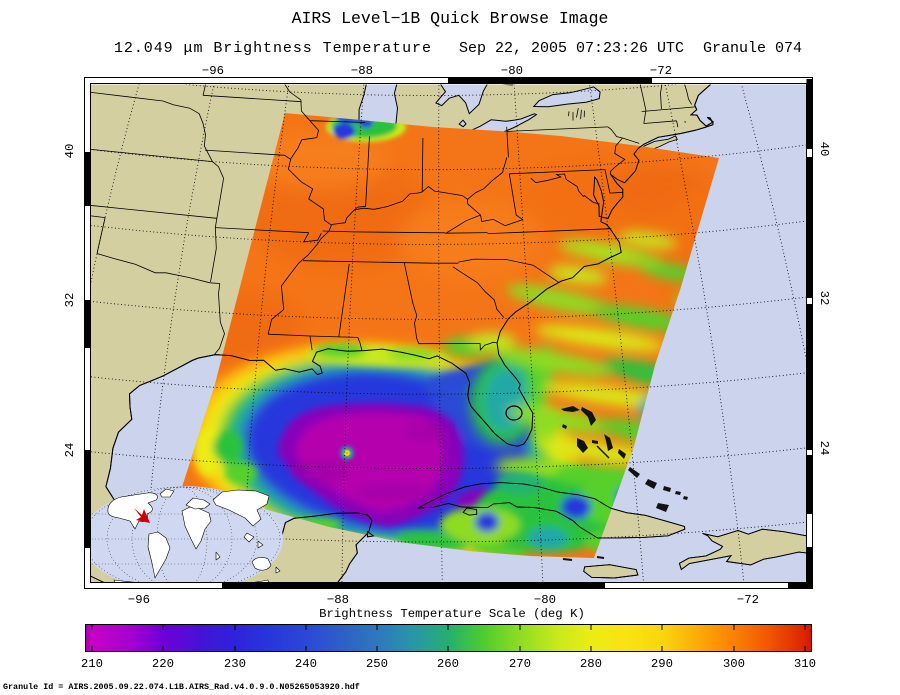  Describe the element at coordinates (805, 664) in the screenshot. I see `svg-text: 310` at that location.